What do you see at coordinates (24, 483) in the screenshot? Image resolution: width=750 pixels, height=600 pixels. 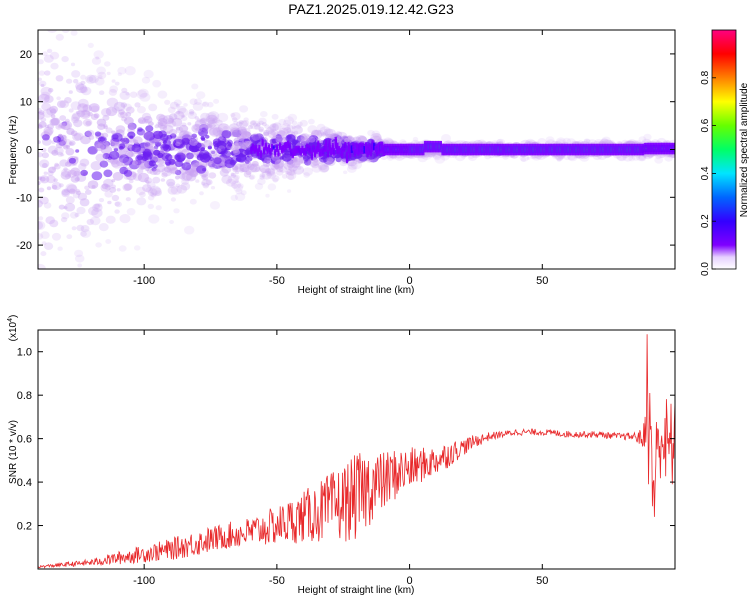 I see `y-tick-label: 0.4` at bounding box center [24, 483].